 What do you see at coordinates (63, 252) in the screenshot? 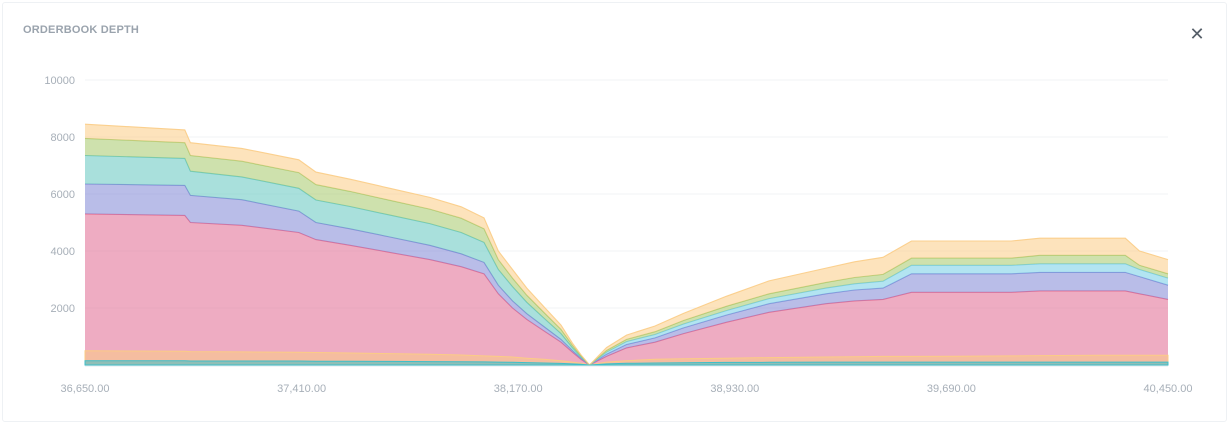
I see `y-tick-label: 4000` at bounding box center [63, 252].